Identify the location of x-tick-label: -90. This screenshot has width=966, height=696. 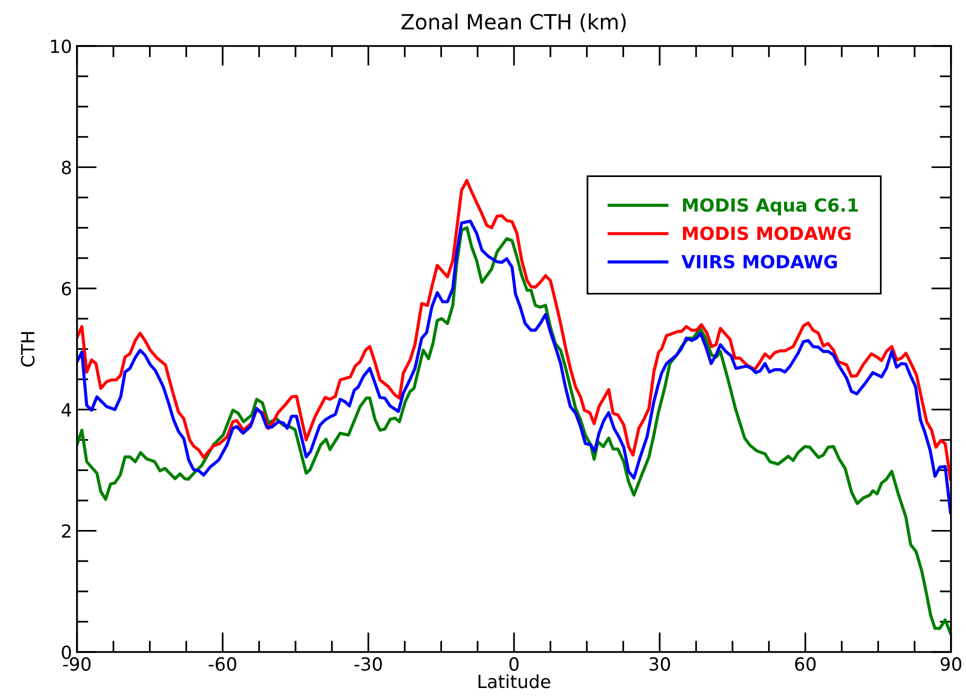
(77, 664).